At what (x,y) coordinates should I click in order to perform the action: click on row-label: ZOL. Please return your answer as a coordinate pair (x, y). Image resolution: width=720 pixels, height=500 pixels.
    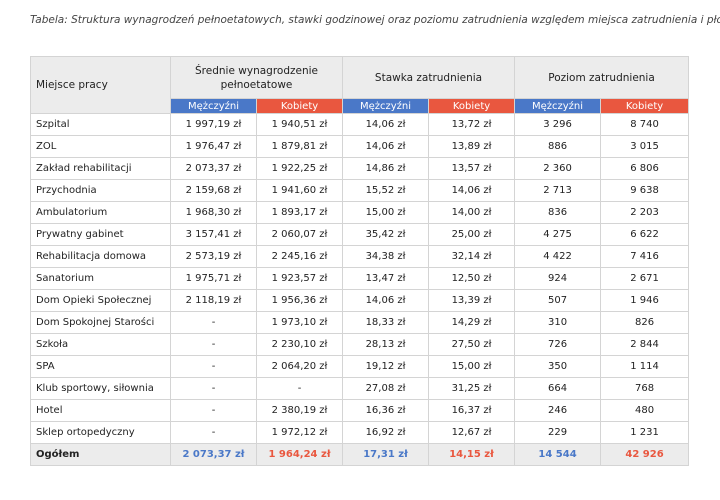
    Looking at the image, I should click on (100, 146).